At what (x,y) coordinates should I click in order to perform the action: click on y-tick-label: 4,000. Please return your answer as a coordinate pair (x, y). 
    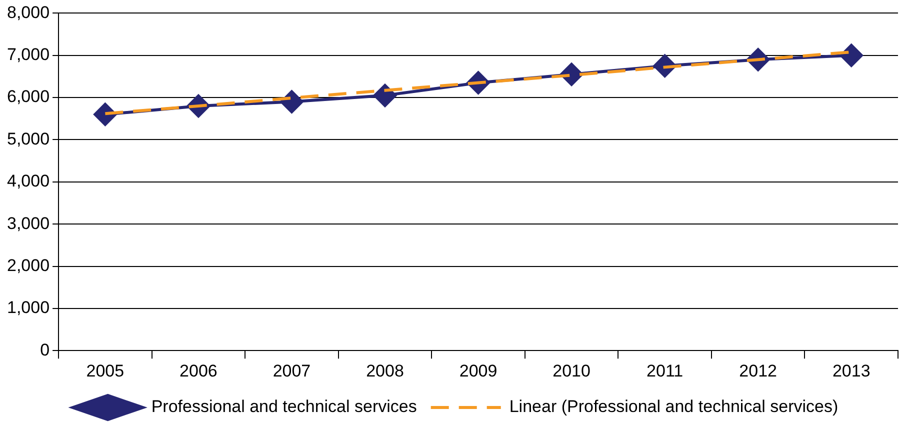
    Looking at the image, I should click on (28, 181).